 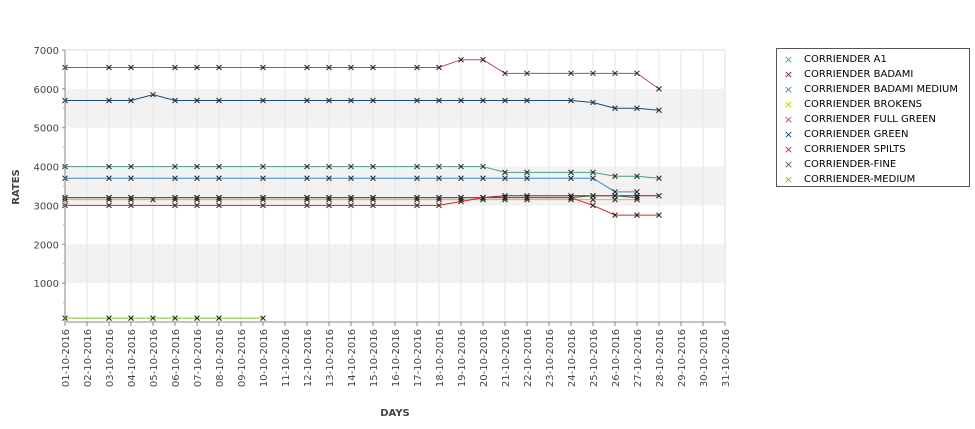 What do you see at coordinates (440, 358) in the screenshot?
I see `x-tick-label: 18-10-2016` at bounding box center [440, 358].